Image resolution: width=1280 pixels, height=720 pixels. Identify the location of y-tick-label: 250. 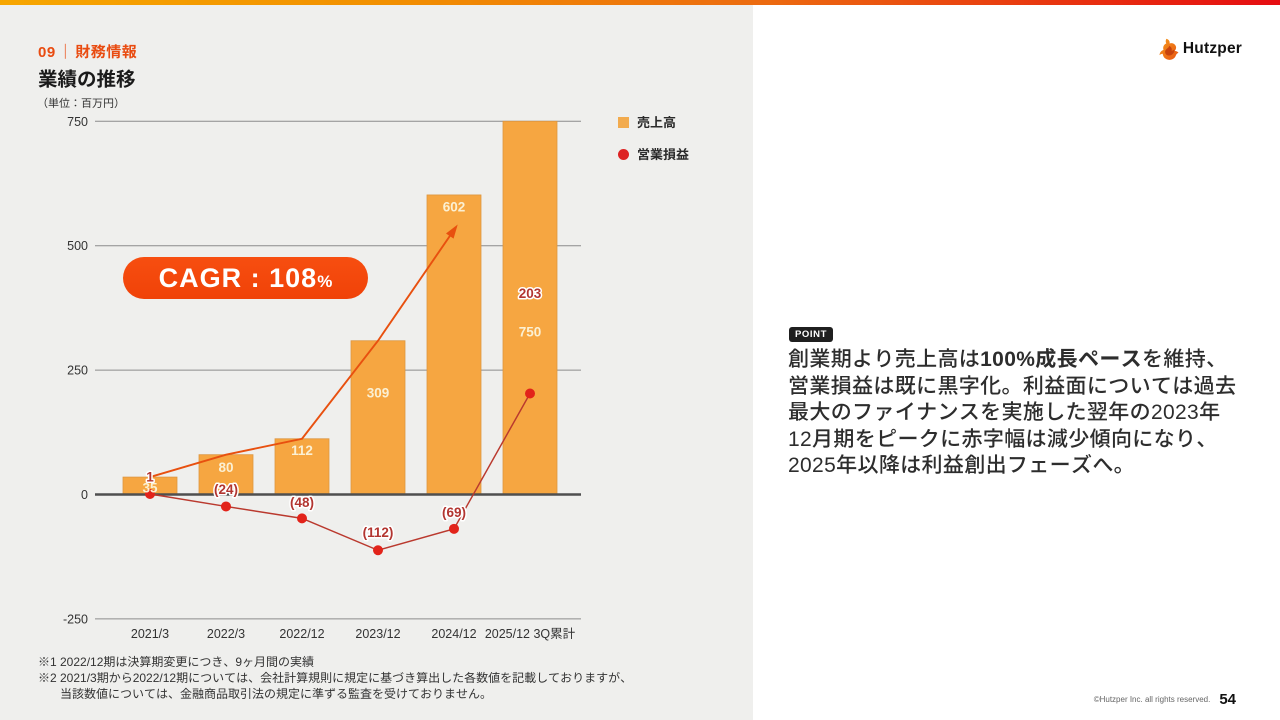
(77, 371).